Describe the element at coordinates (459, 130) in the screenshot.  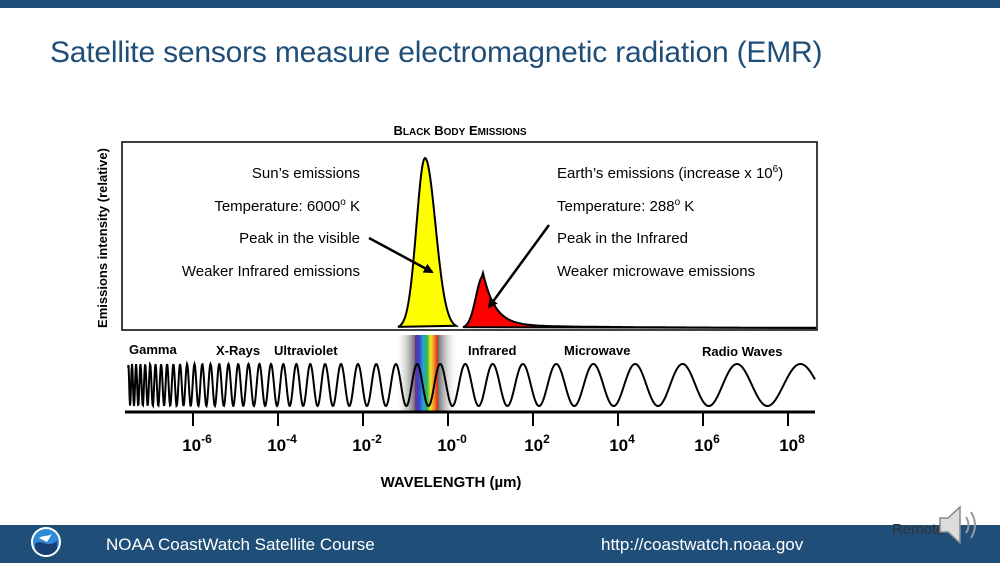
I see `chart-title: BLACK BODY EMISSIONS` at that location.